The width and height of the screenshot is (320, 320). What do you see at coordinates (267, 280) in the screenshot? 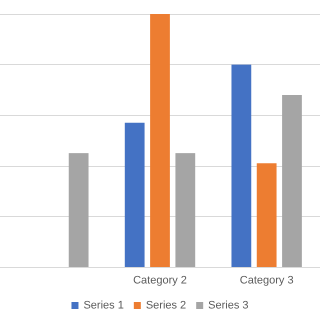
I see `x-tick-label: Category 3` at bounding box center [267, 280].